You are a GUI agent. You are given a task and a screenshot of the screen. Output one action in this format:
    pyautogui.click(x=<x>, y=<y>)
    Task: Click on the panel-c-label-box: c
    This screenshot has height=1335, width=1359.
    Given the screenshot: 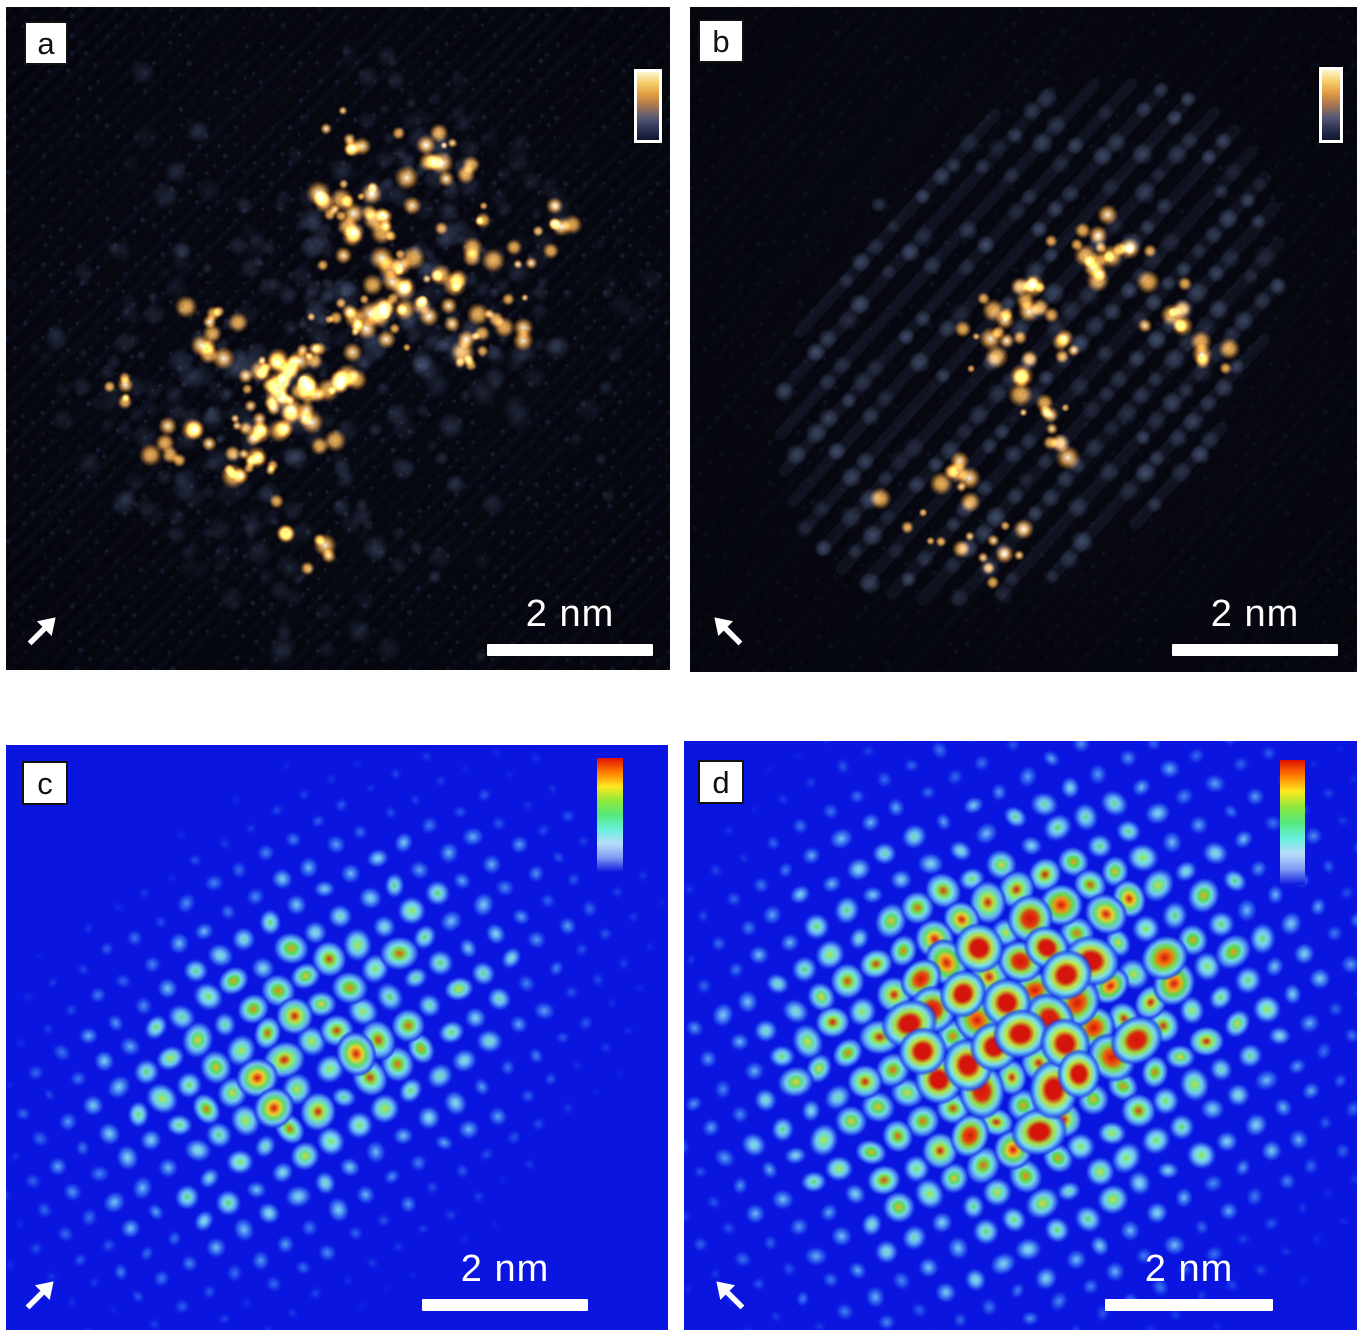 What is the action you would take?
    pyautogui.click(x=45, y=783)
    